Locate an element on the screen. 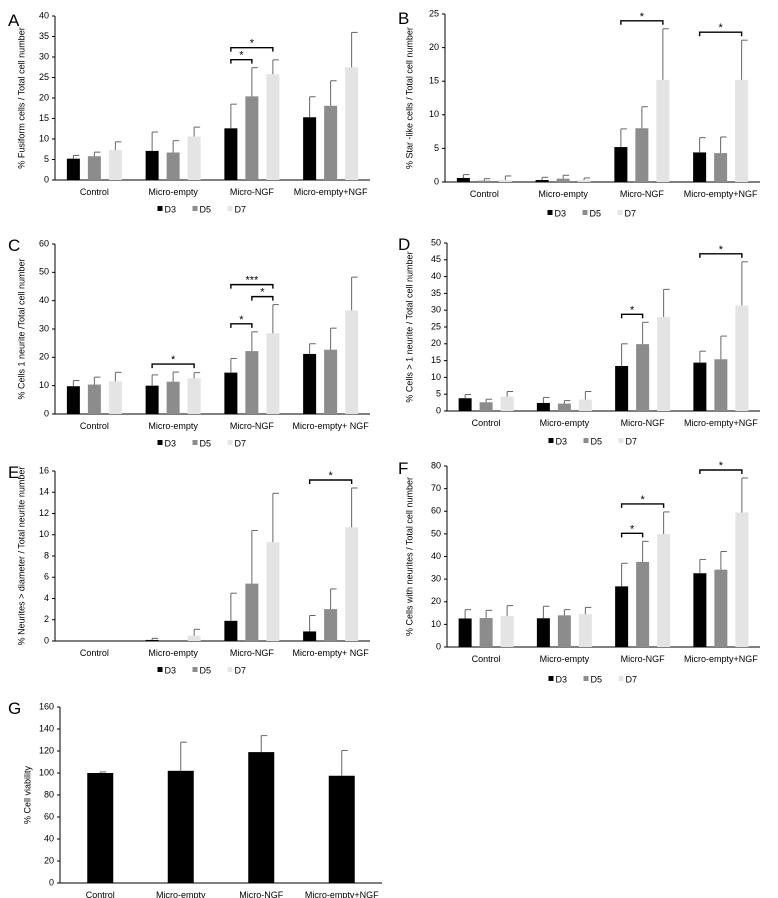 The image size is (778, 898). significance-label: *** is located at coordinates (252, 281).